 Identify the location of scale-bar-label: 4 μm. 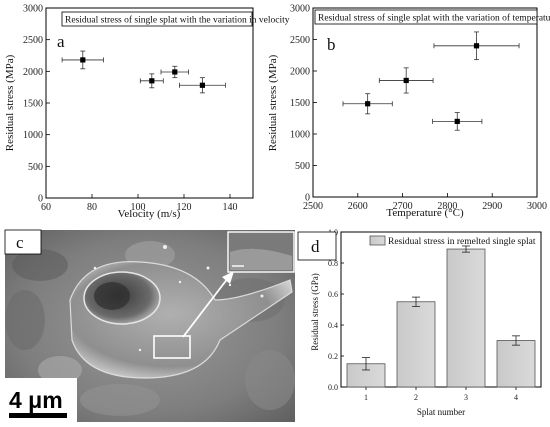
(36, 400).